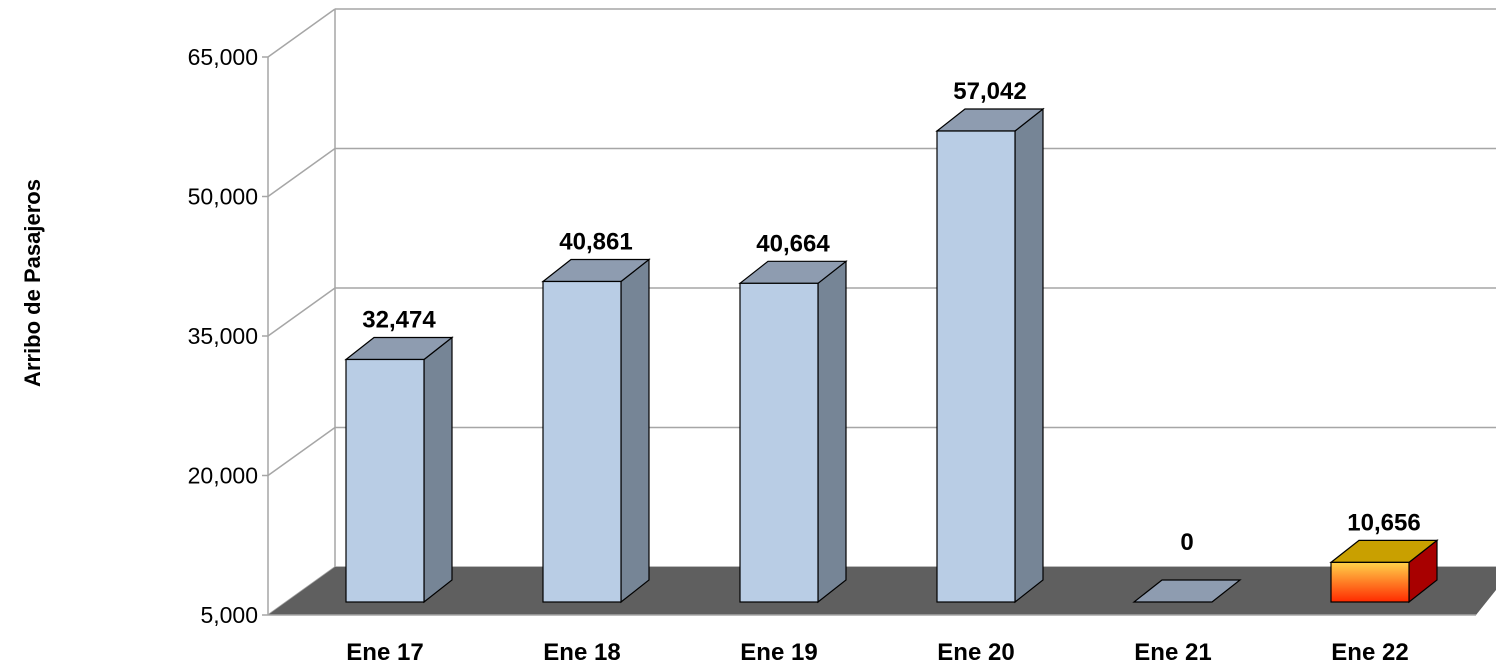  I want to click on data-label: 32,474, so click(399, 319).